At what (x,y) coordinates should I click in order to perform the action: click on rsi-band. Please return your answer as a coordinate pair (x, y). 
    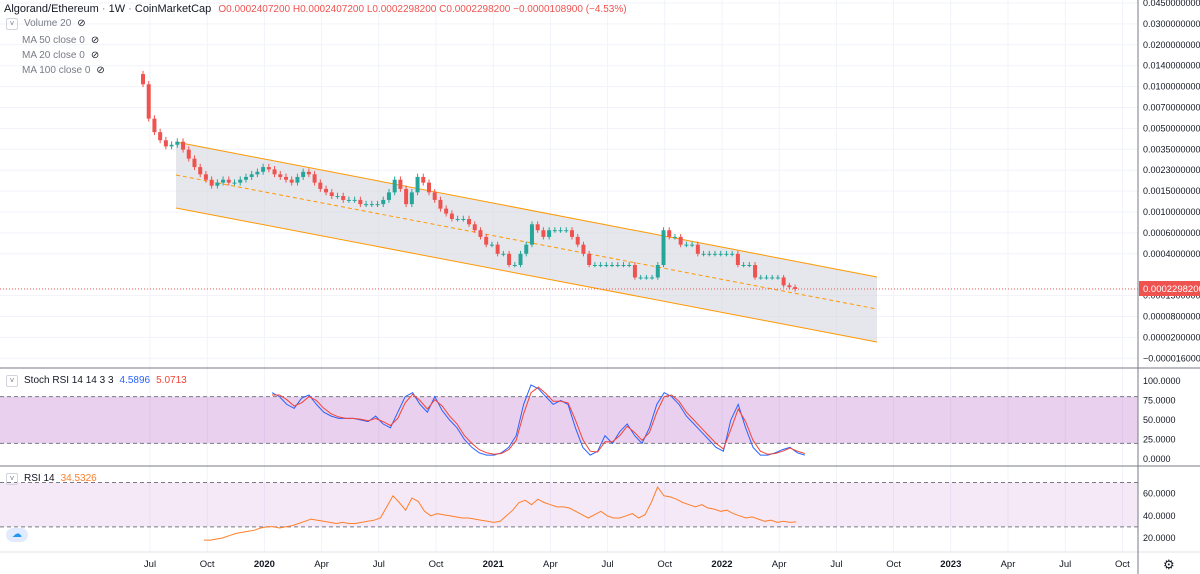
    Looking at the image, I should click on (569, 504).